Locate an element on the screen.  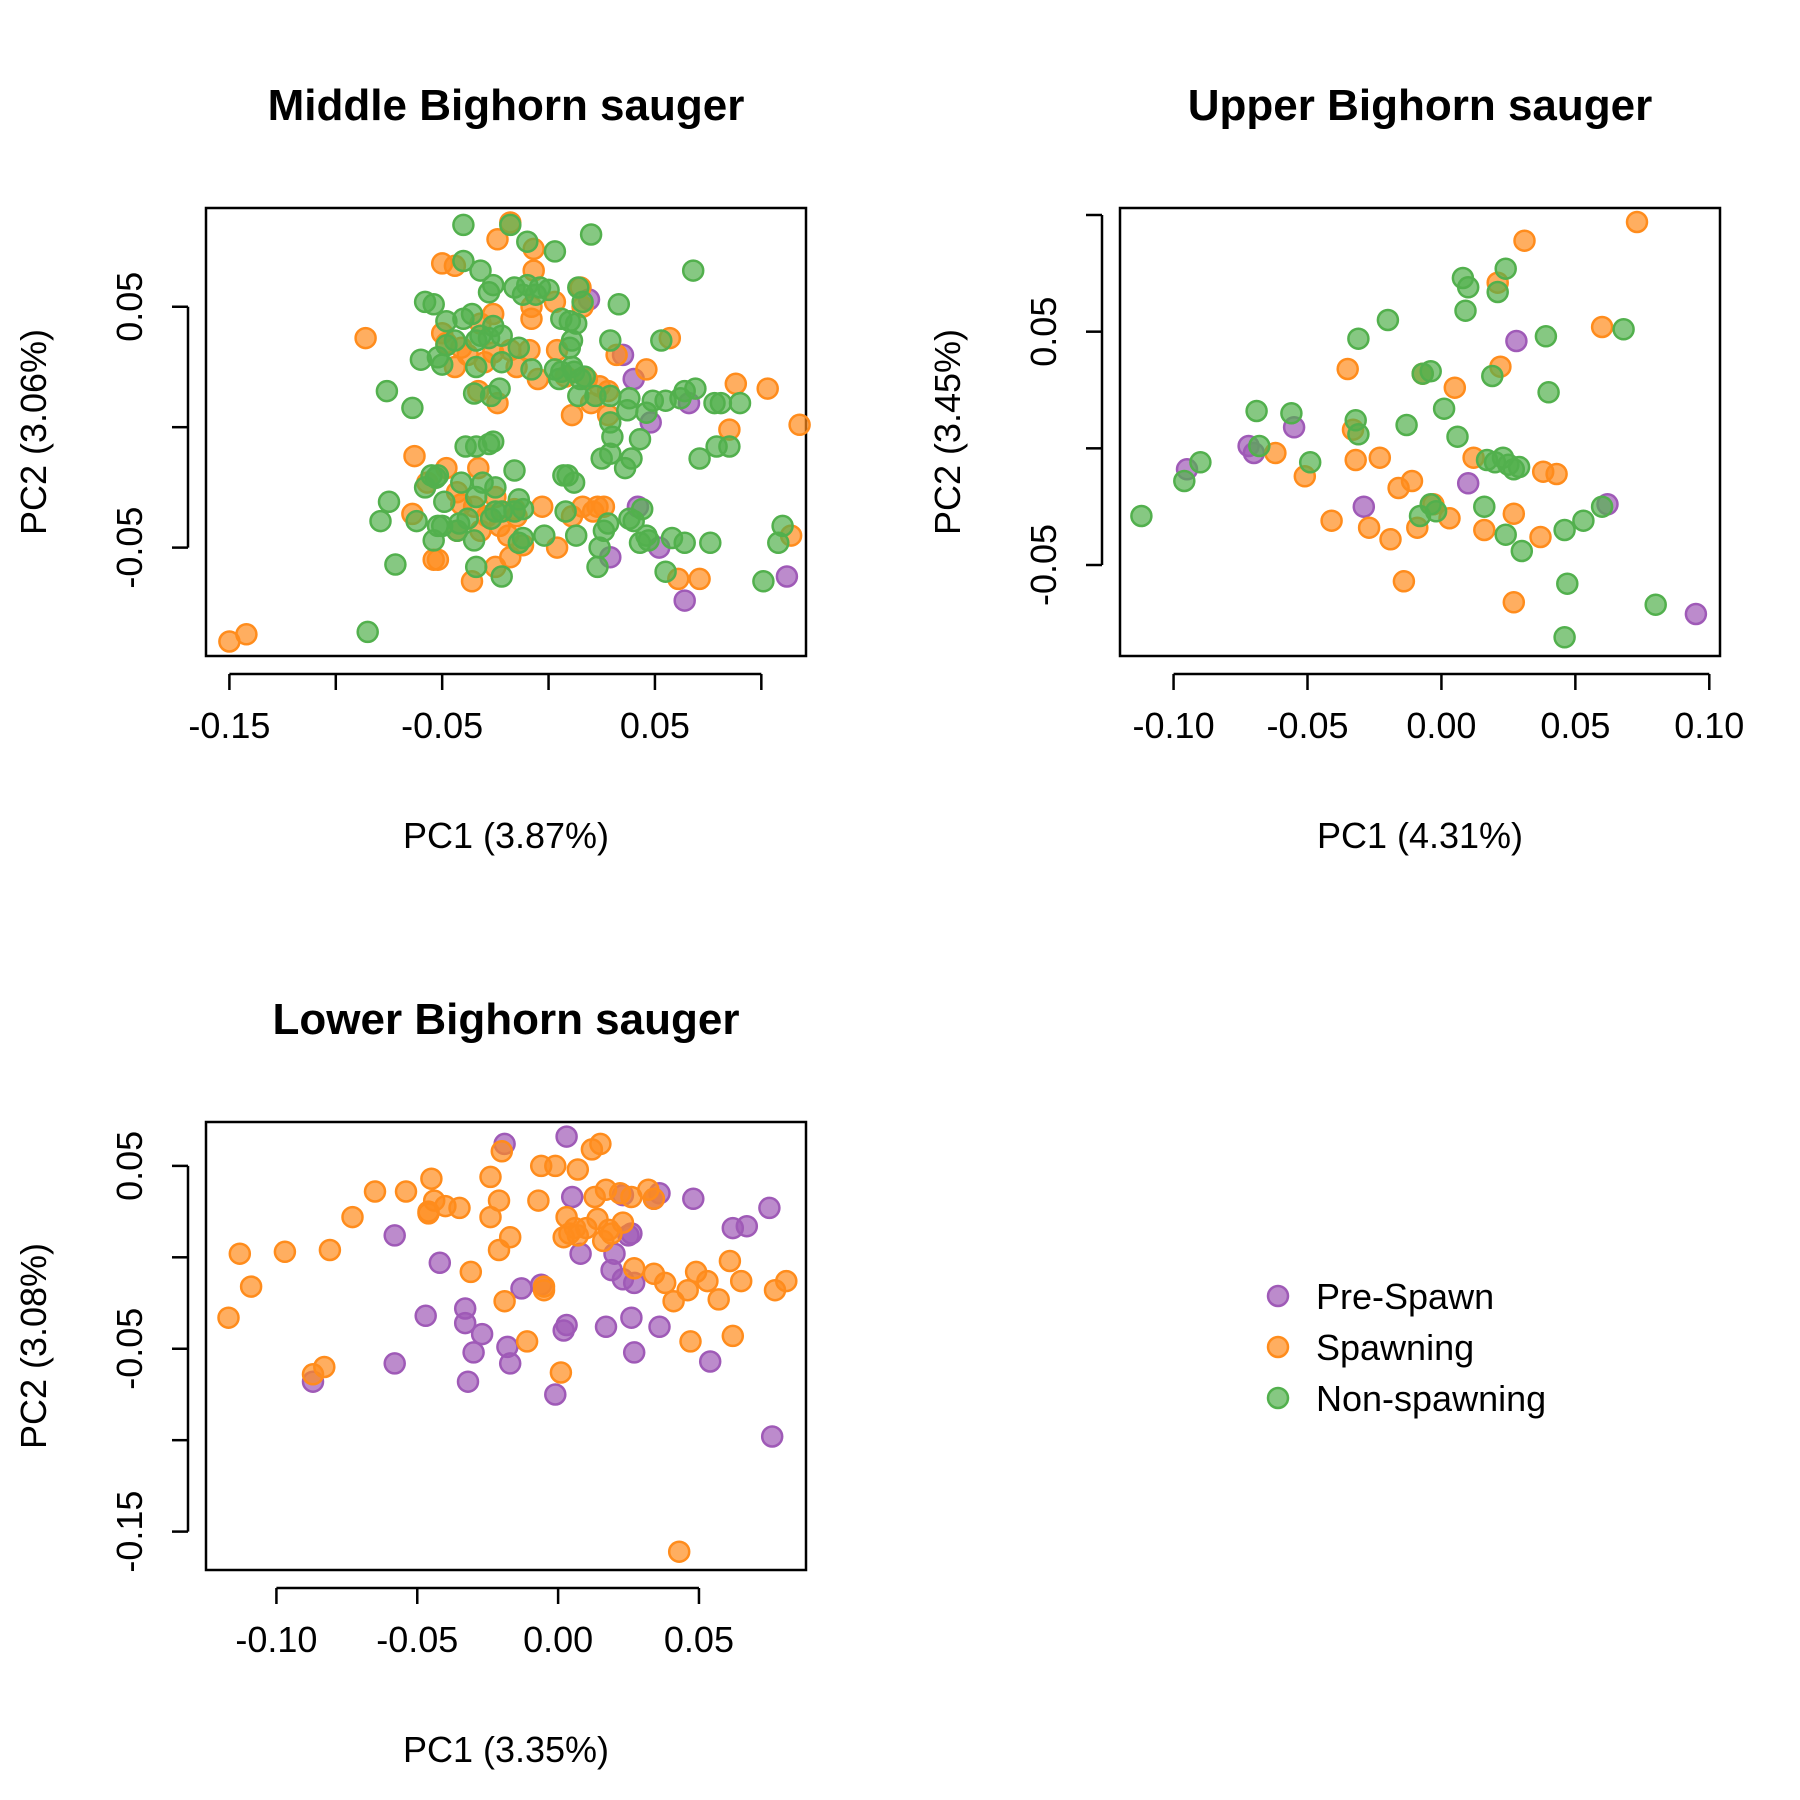
x-axis-label: PC1 (4.31%) is located at coordinates (1420, 835).